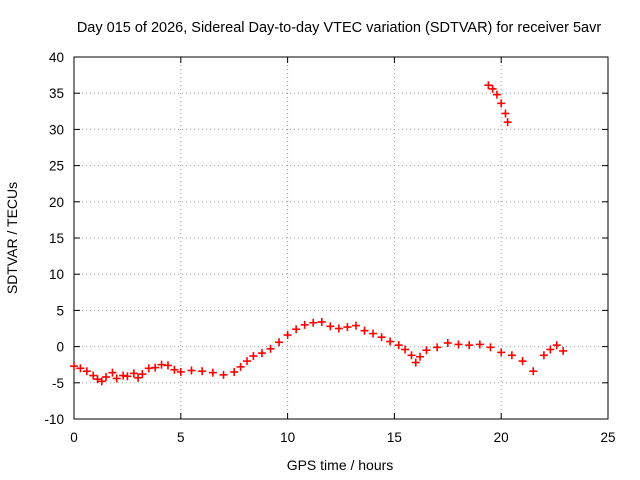  I want to click on x-tick-label: 15, so click(394, 437).